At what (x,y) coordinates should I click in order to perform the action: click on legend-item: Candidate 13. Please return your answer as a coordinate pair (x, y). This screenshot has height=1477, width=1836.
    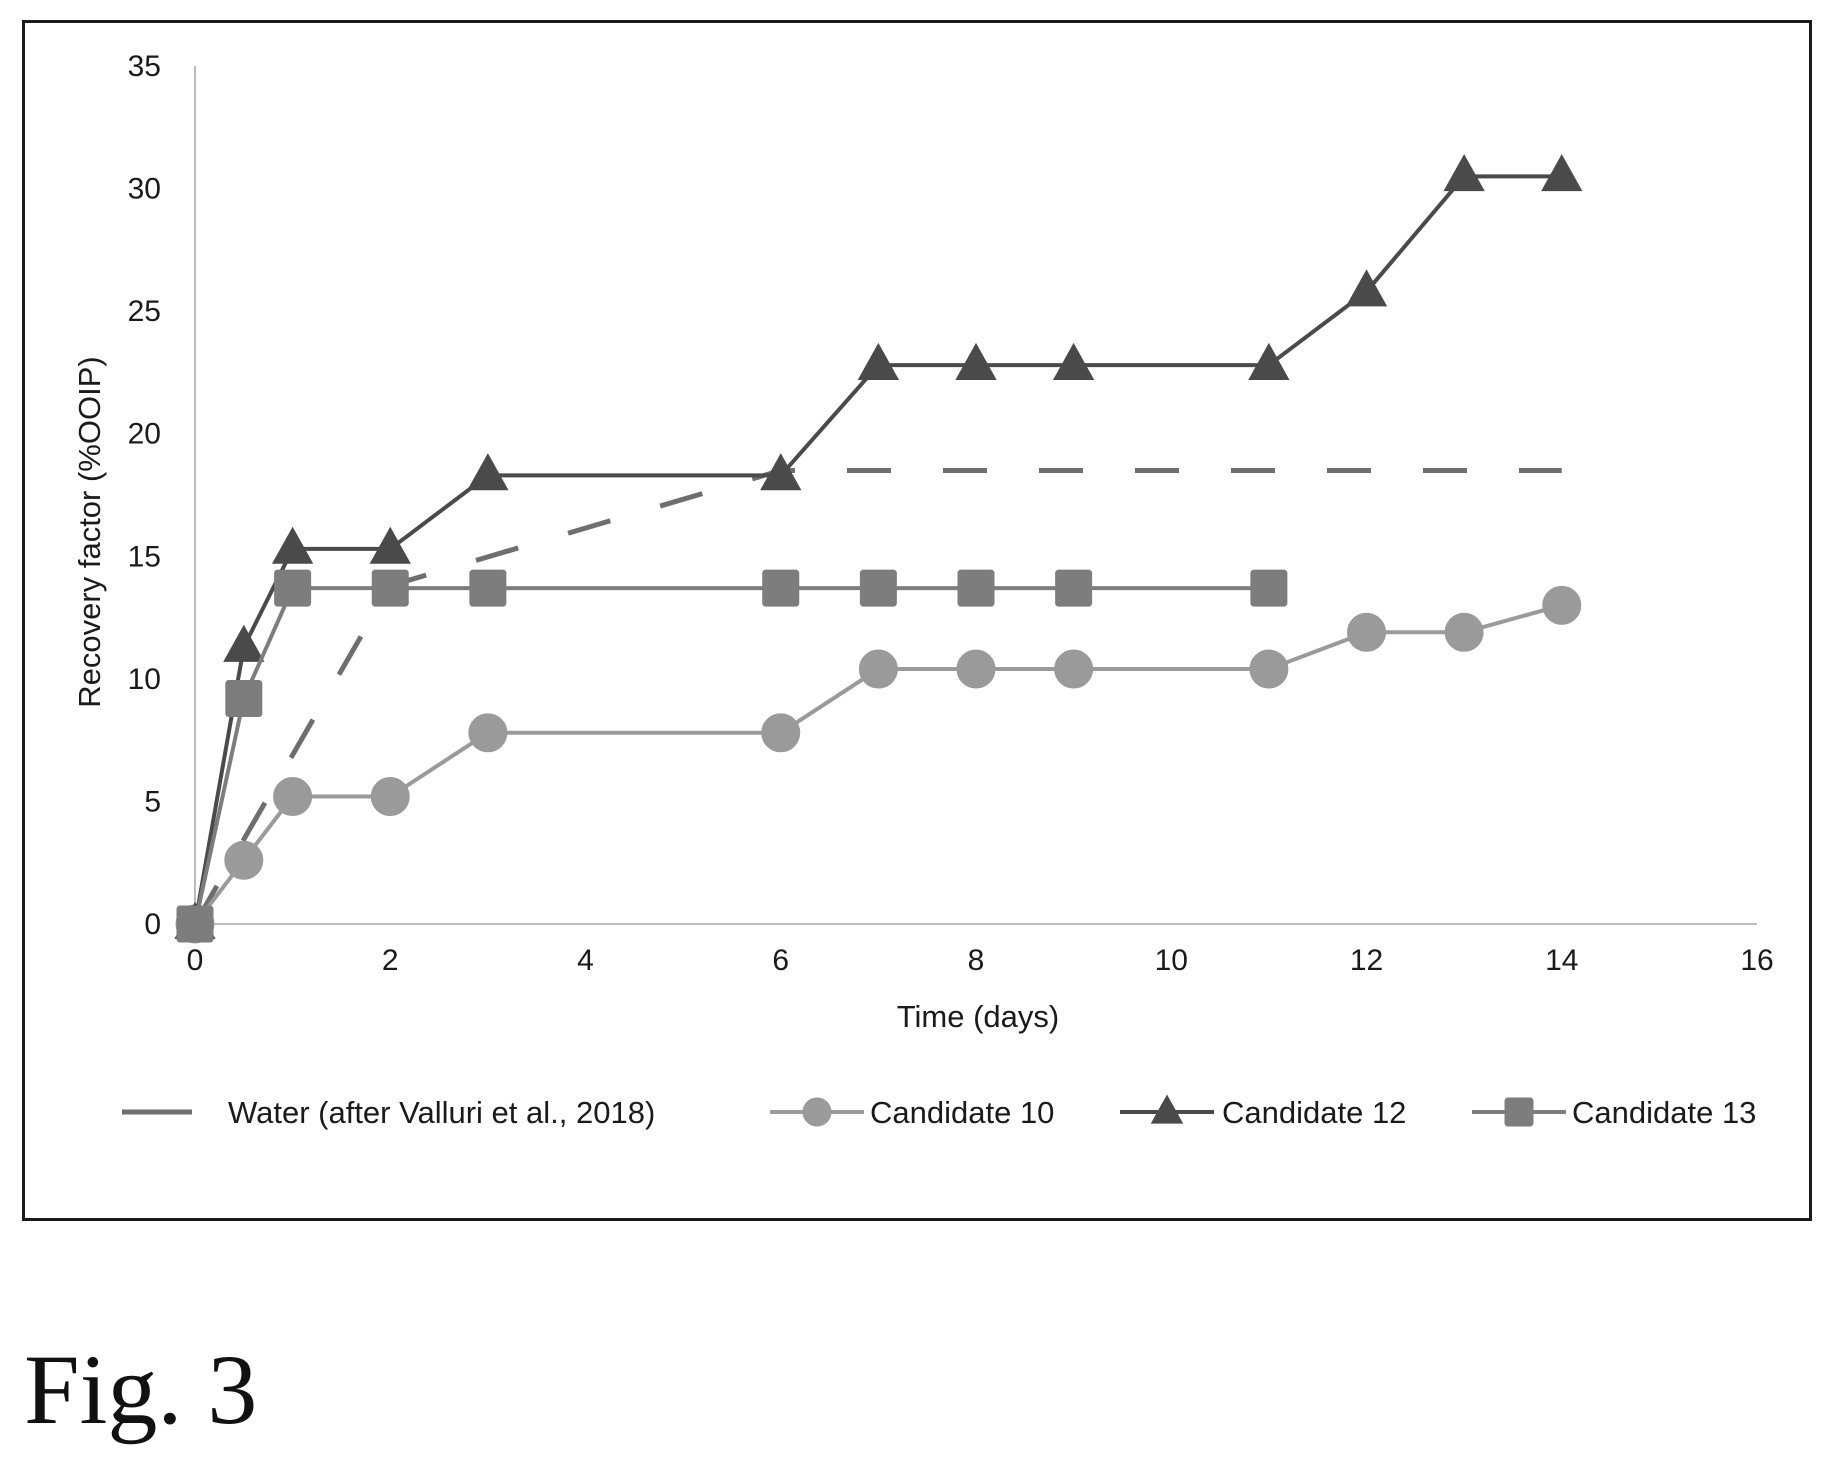
    Looking at the image, I should click on (1614, 1112).